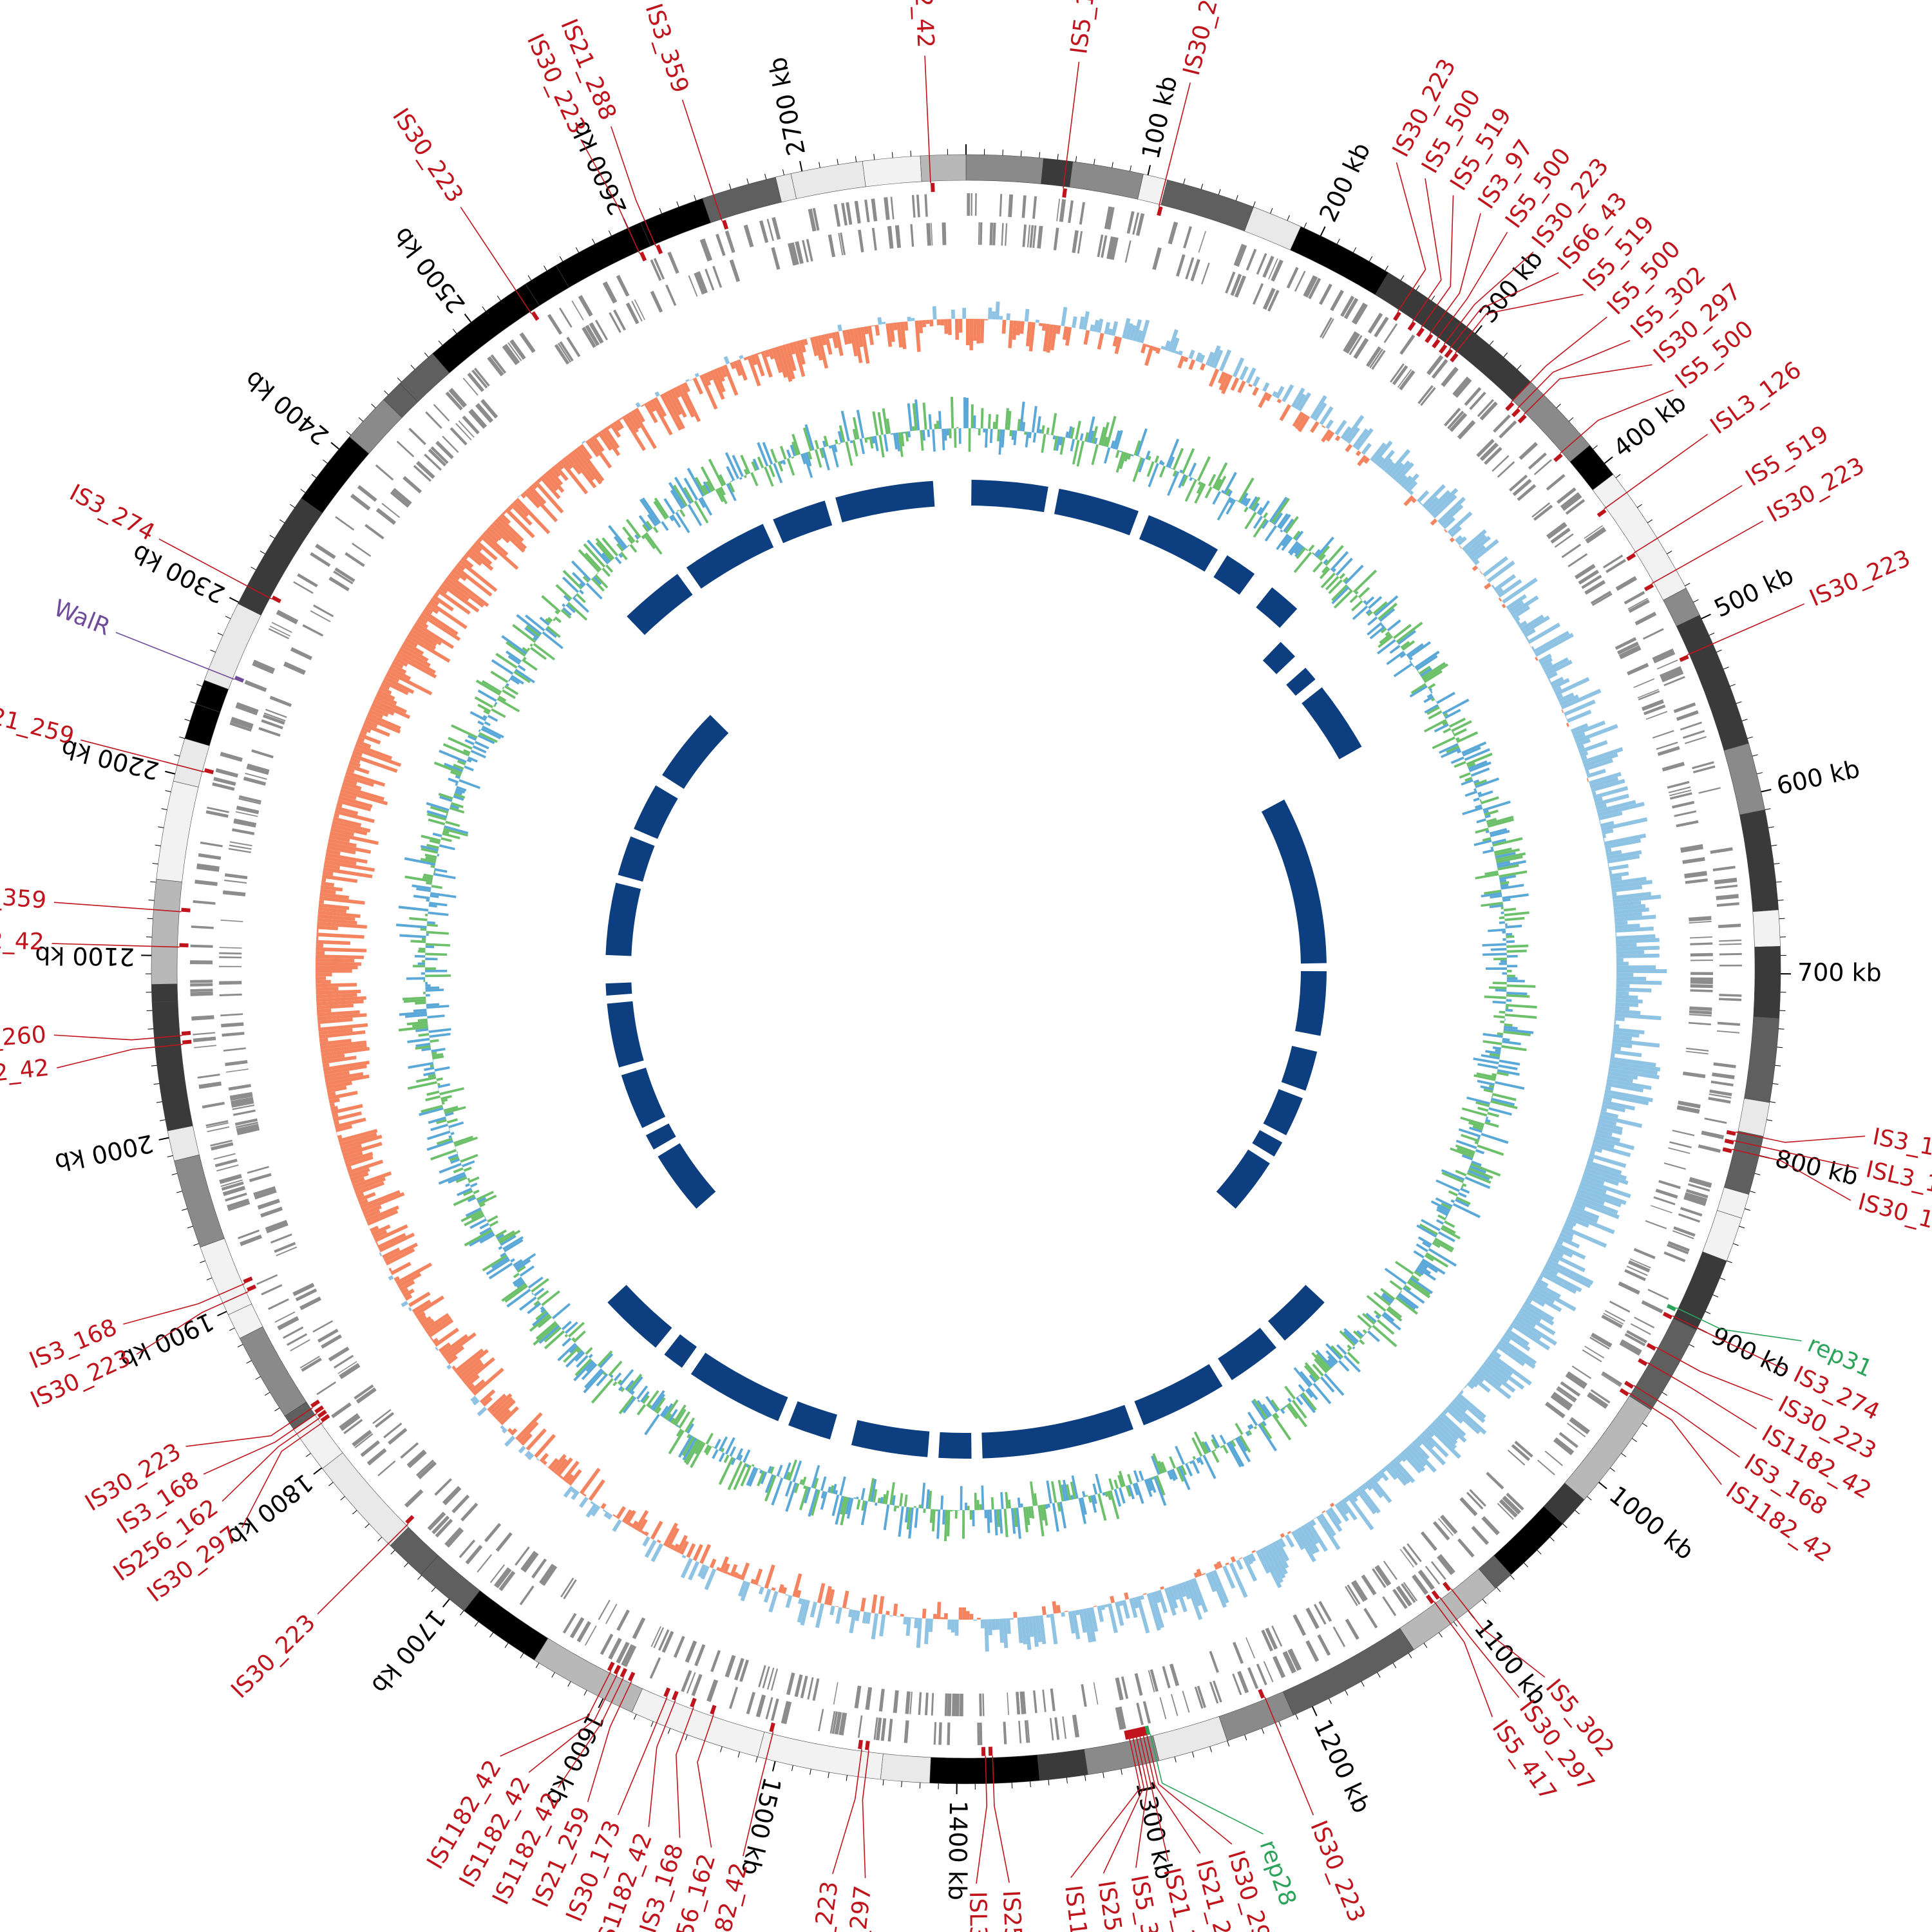 Image resolution: width=1932 pixels, height=1932 pixels. I want to click on ideogram-segment, so click(892, 171).